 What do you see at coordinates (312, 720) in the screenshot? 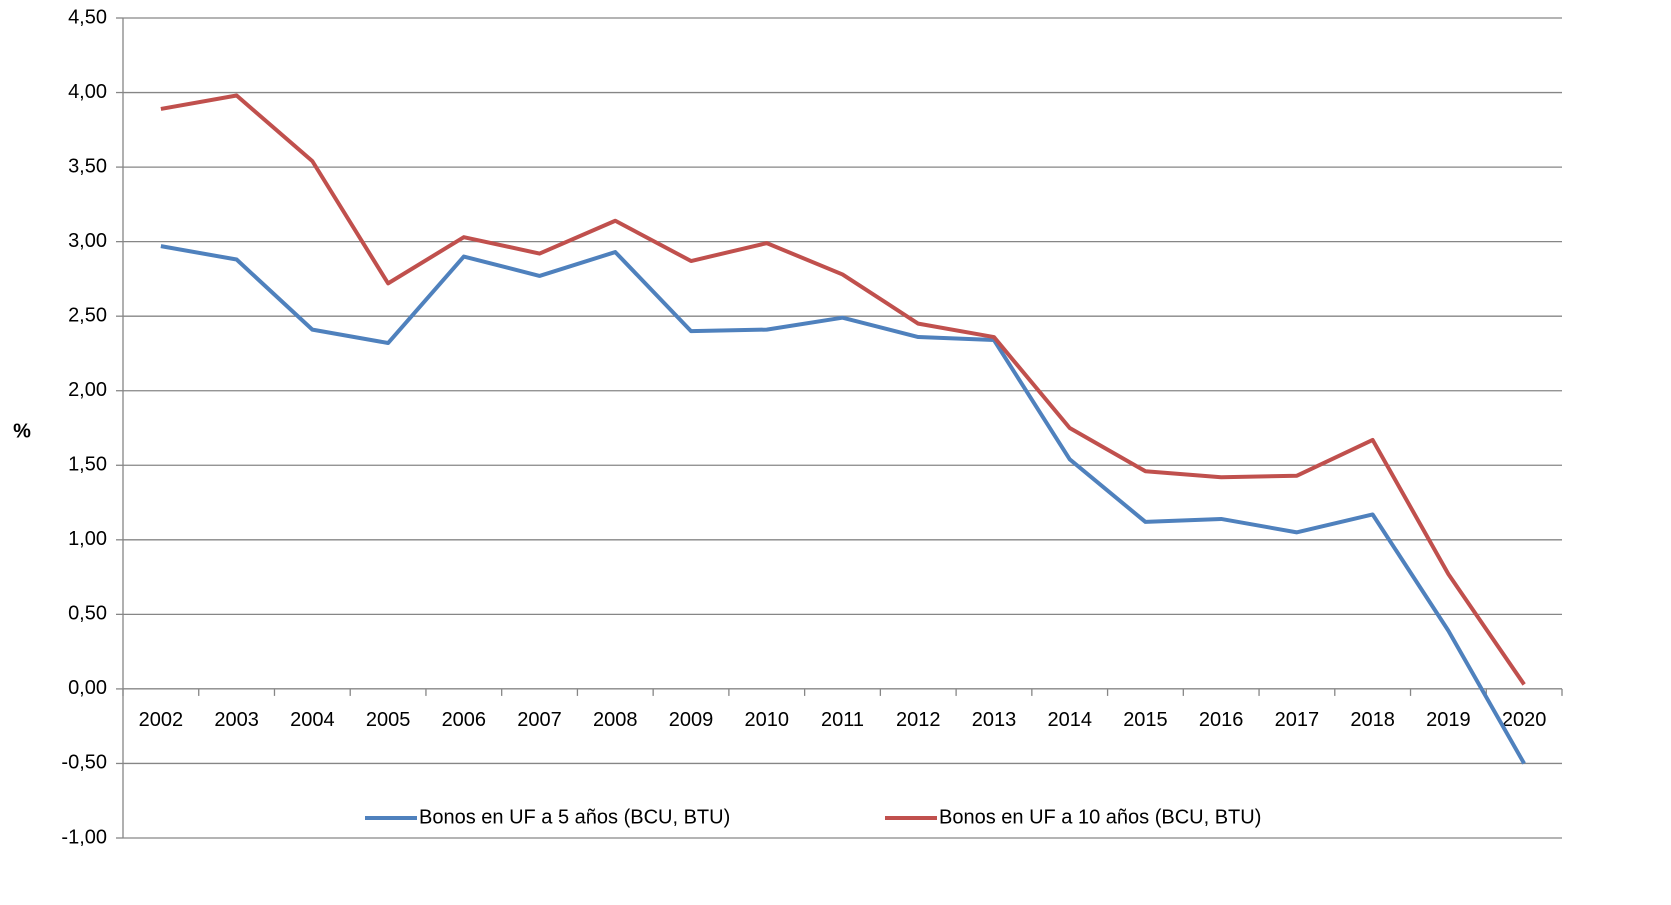
I see `x-tick-label: 2004` at bounding box center [312, 720].